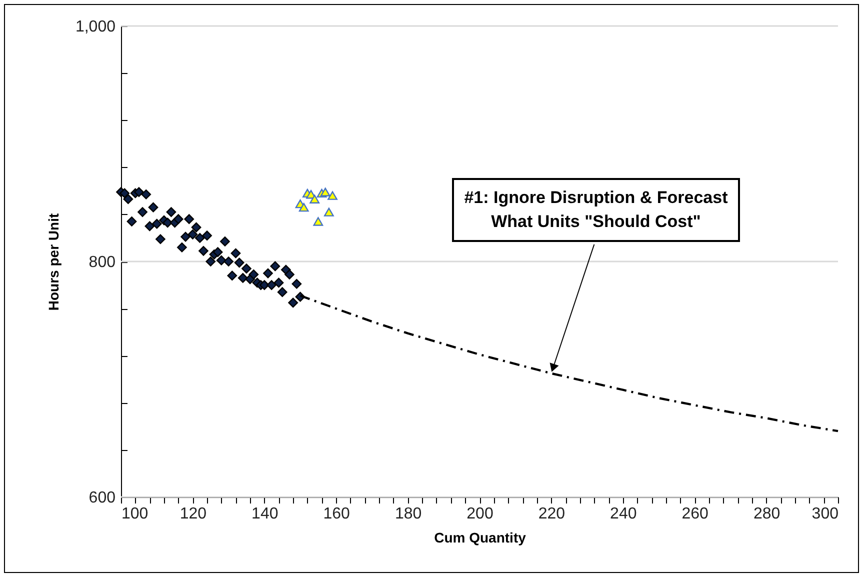 Image resolution: width=861 pixels, height=579 pixels. What do you see at coordinates (102, 498) in the screenshot?
I see `y-tick-label: 600` at bounding box center [102, 498].